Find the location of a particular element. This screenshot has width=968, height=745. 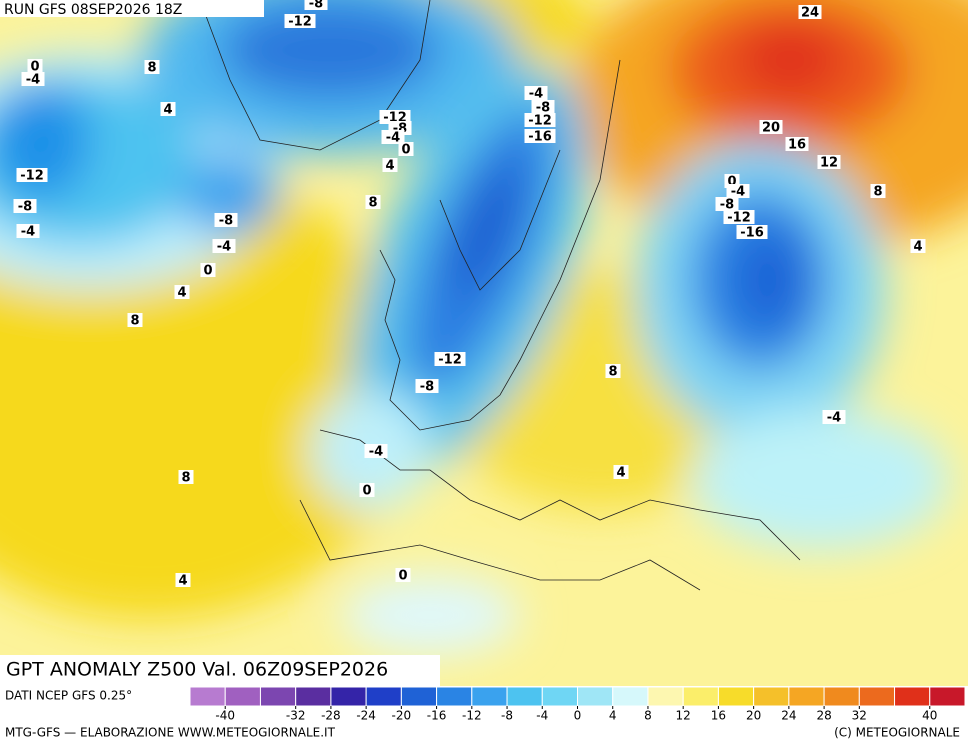

colorbar-tick-label: -24 is located at coordinates (366, 716).